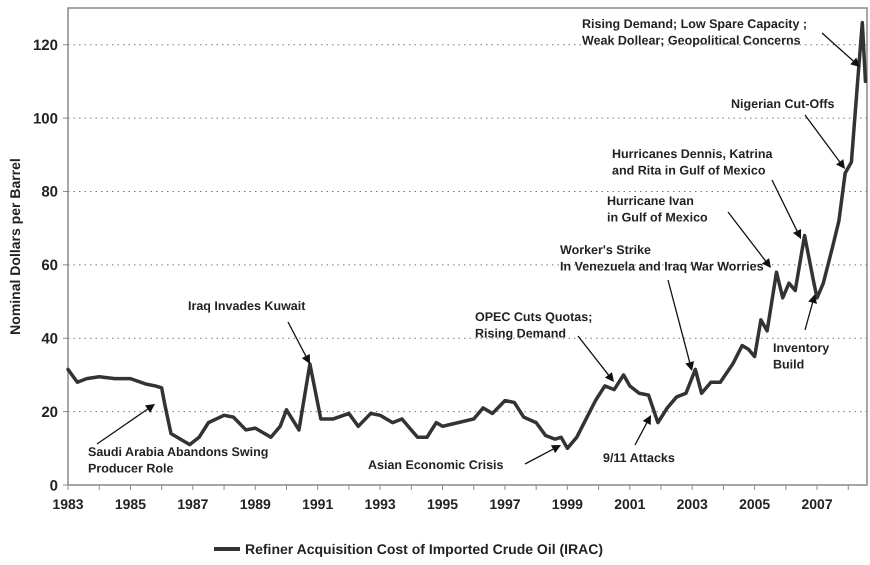 This screenshot has width=870, height=565. What do you see at coordinates (178, 460) in the screenshot?
I see `annotation: Saudi Arabia Abandons Swing Producer Role` at bounding box center [178, 460].